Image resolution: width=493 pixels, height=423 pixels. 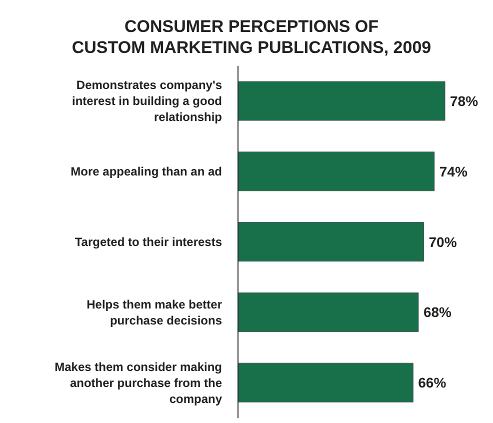 What do you see at coordinates (148, 242) in the screenshot?
I see `y-tick-label: Targeted to their interests` at bounding box center [148, 242].